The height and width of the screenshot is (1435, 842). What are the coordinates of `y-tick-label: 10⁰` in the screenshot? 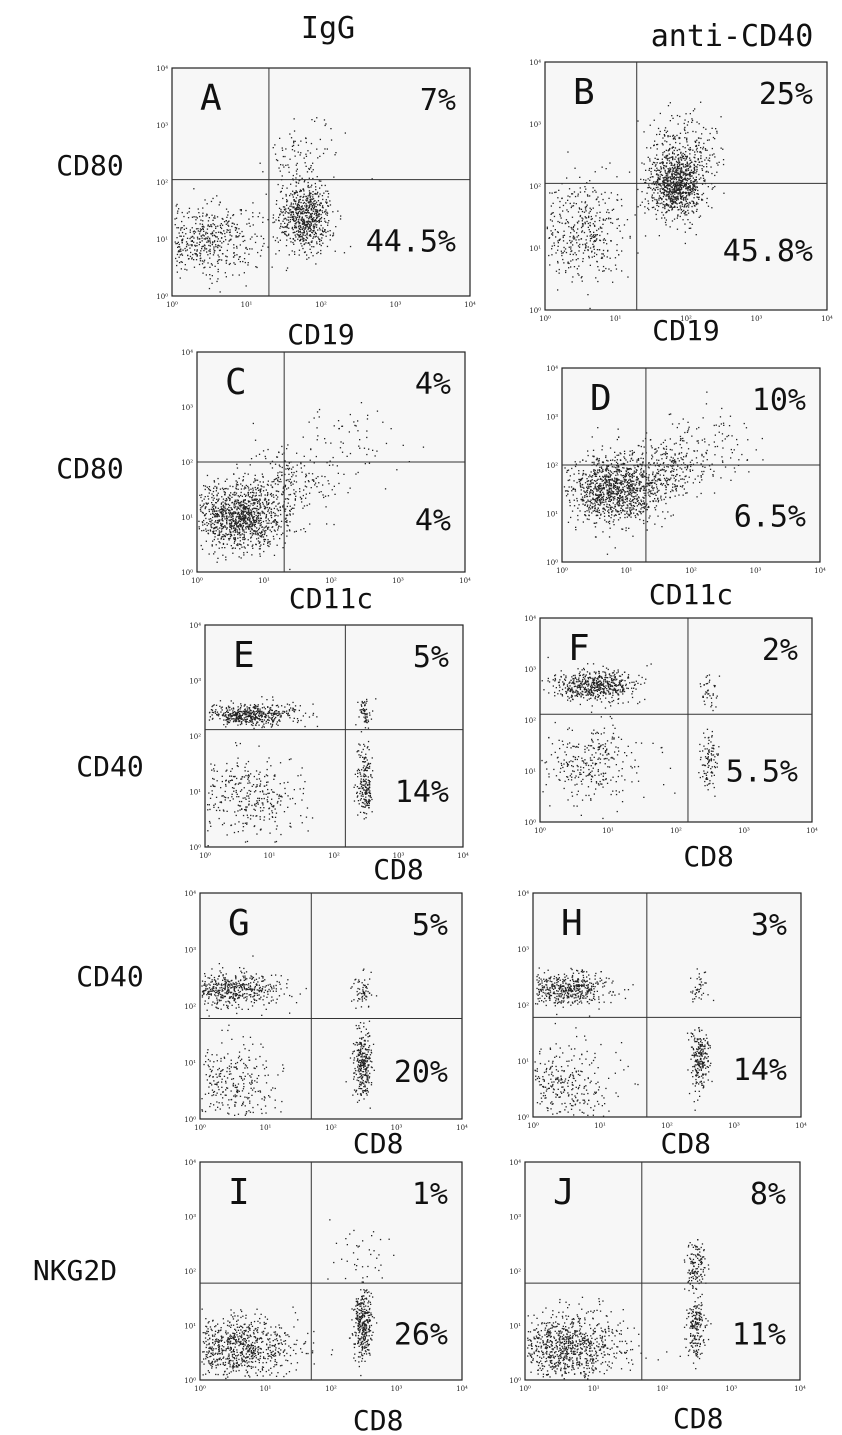 It's located at (162, 297).